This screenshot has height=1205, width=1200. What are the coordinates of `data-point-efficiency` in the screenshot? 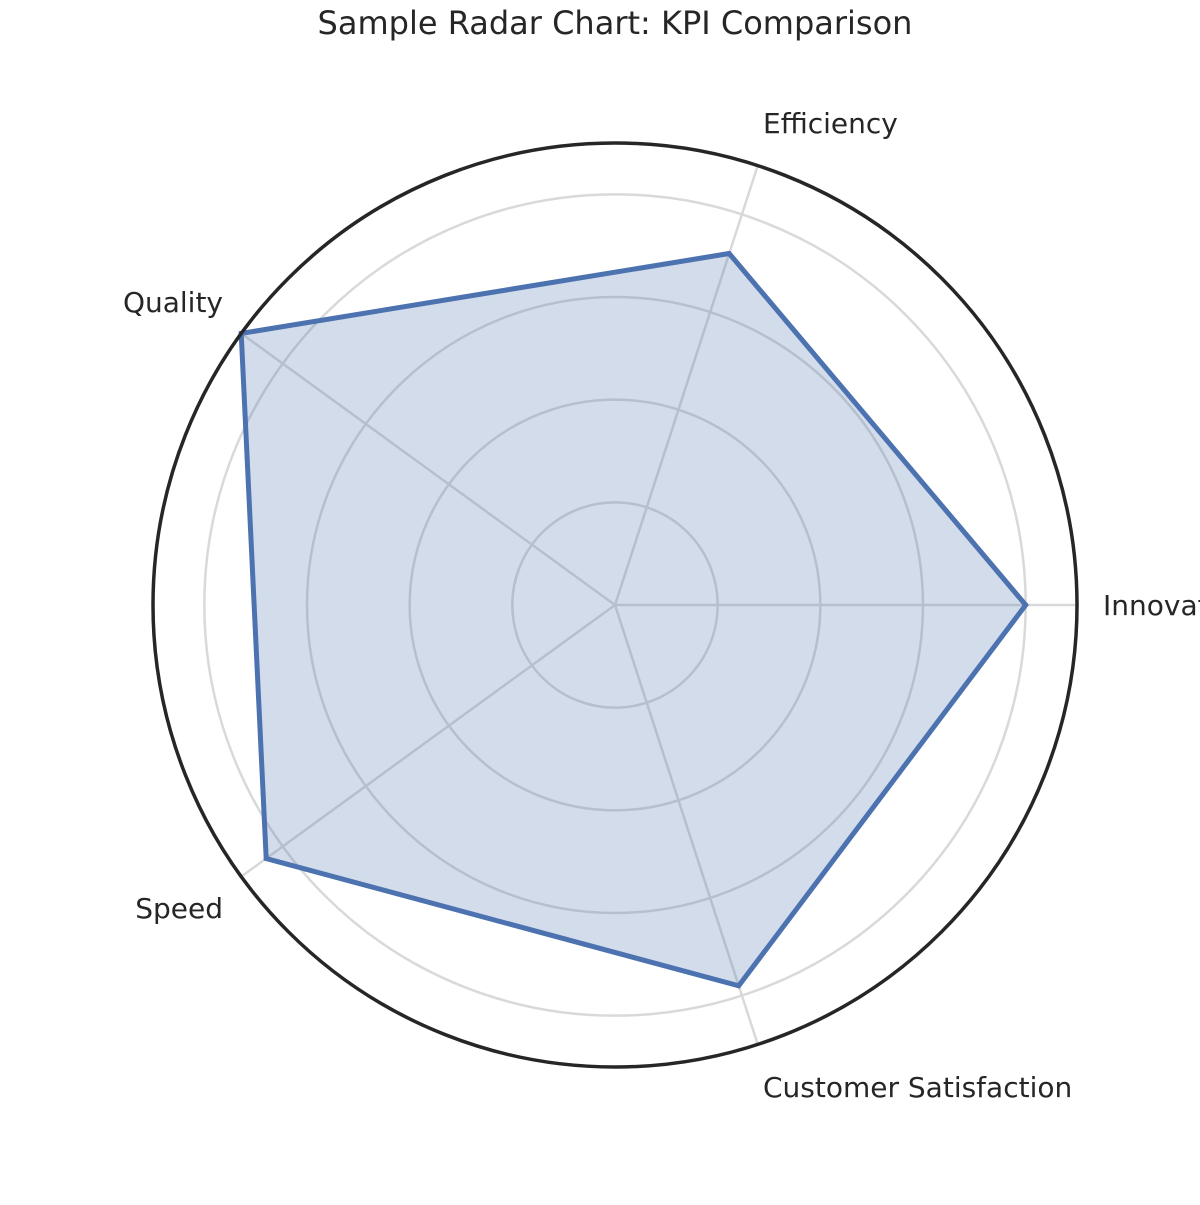 It's located at (729, 253).